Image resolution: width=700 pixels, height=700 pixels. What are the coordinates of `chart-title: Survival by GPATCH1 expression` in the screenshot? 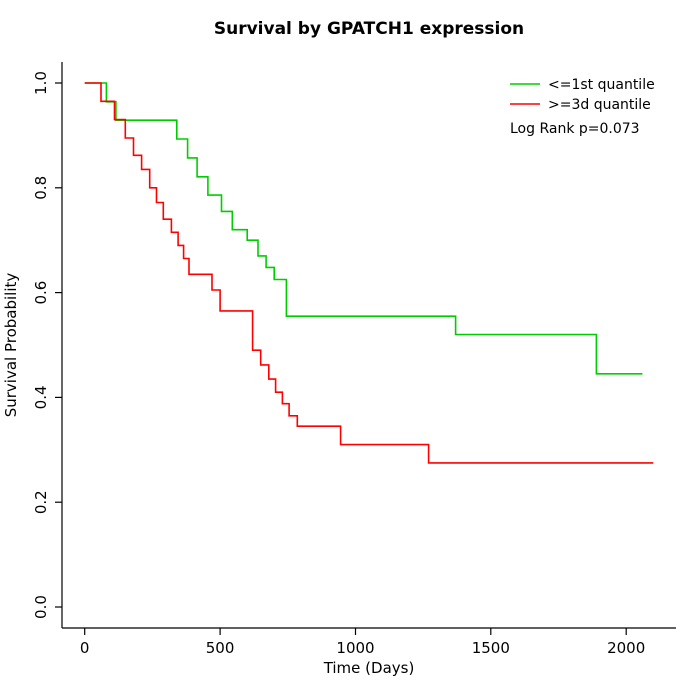 It's located at (369, 29).